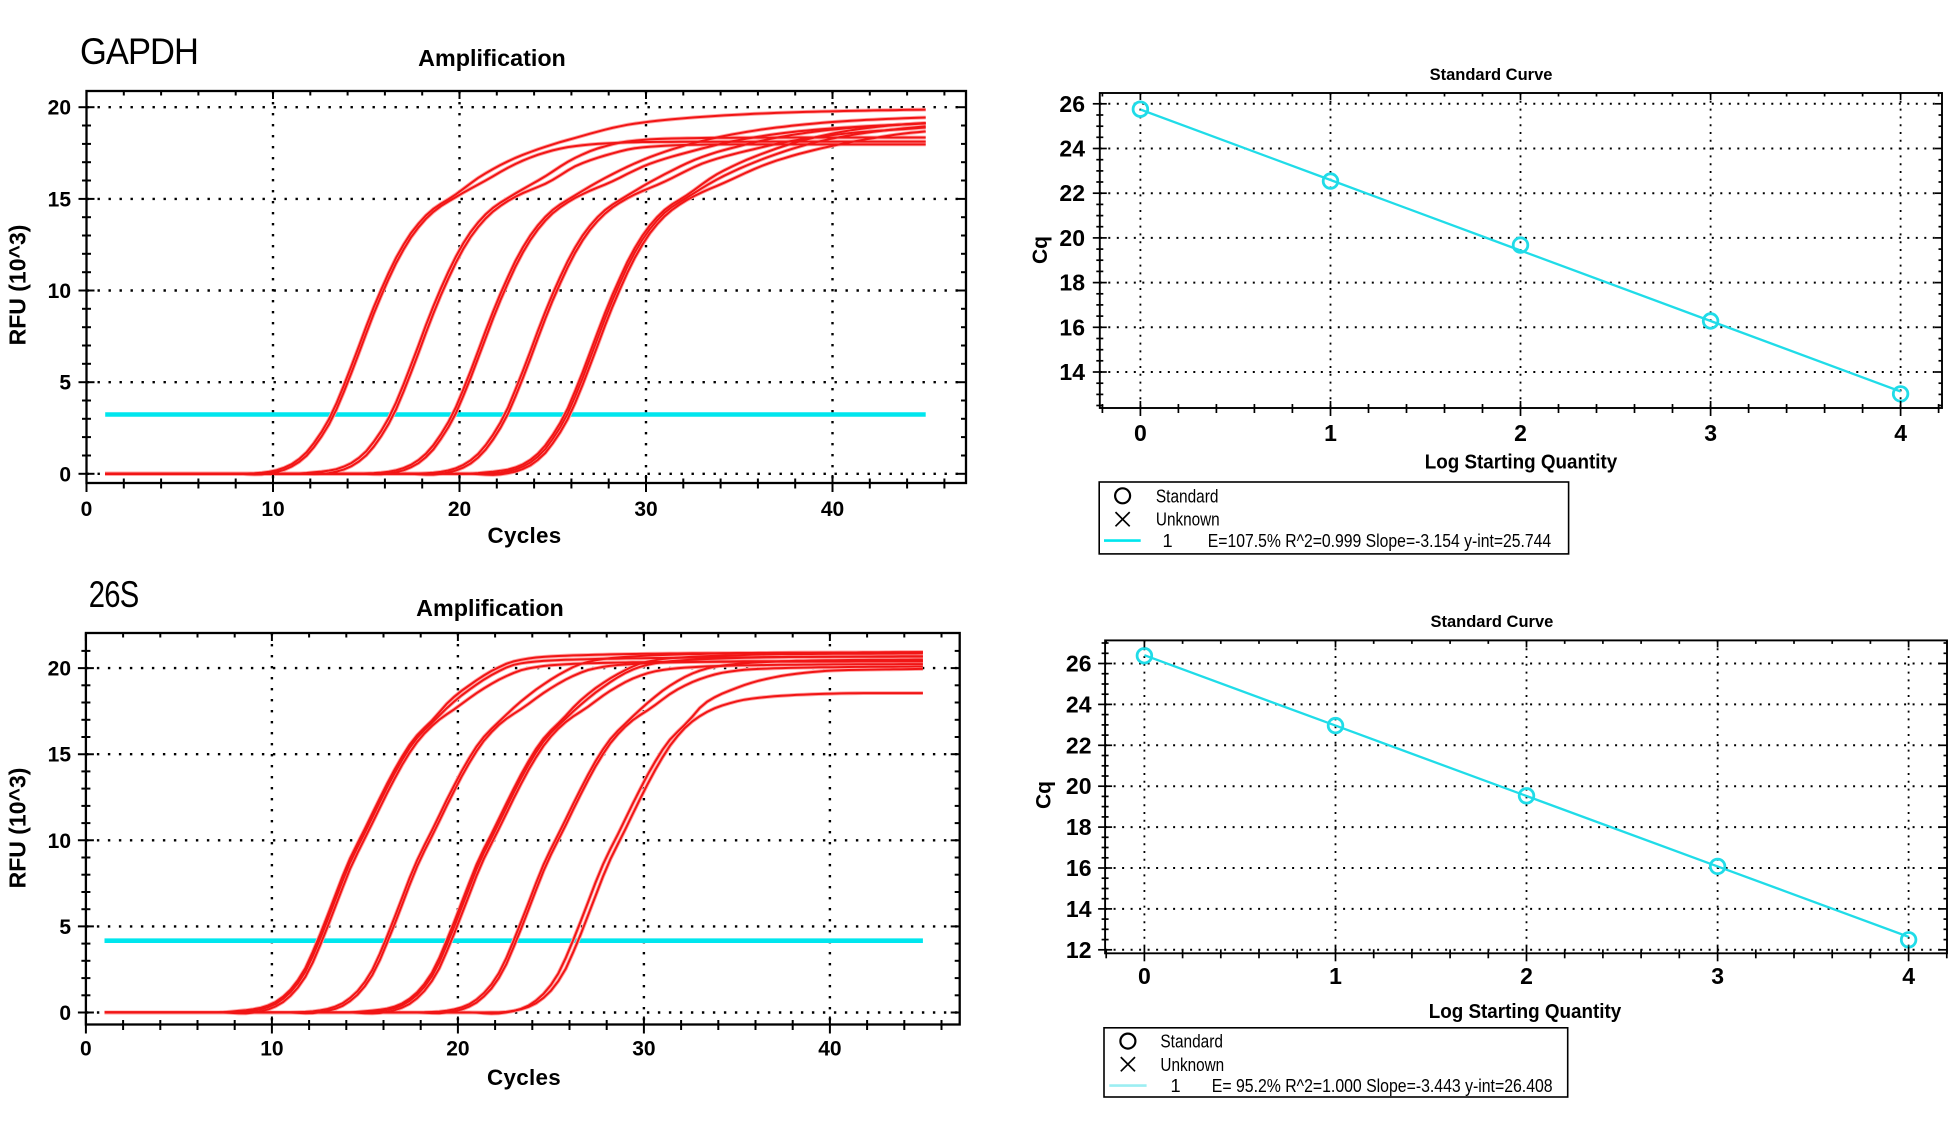  I want to click on svg-text: 12, so click(1079, 950).